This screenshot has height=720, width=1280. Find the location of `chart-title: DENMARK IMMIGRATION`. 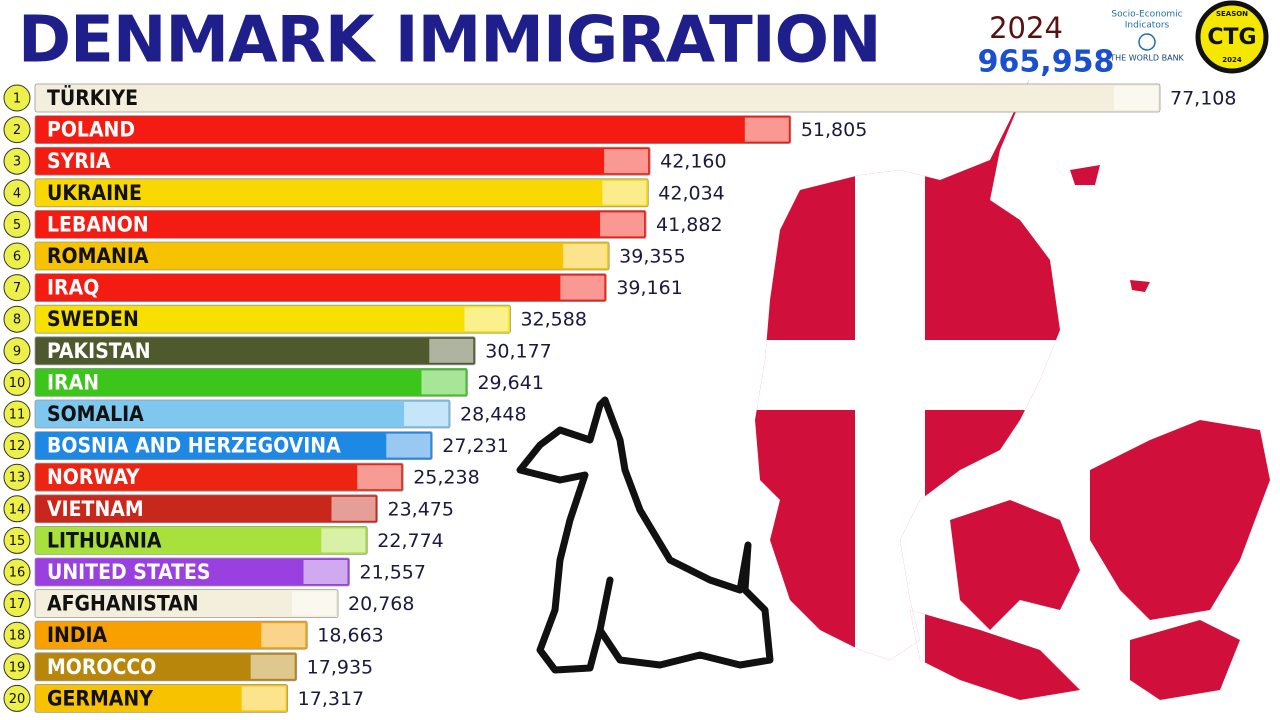

chart-title: DENMARK IMMIGRATION is located at coordinates (449, 41).